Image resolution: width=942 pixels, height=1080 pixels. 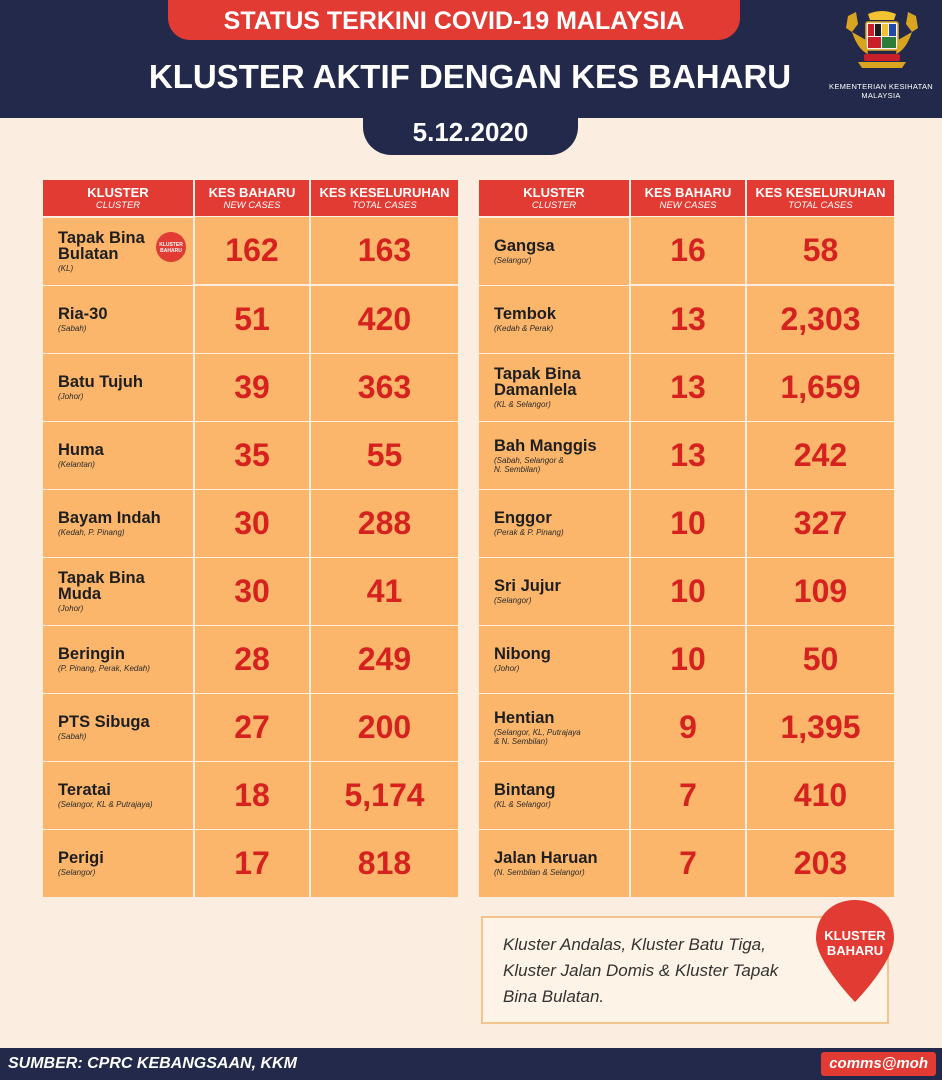 I want to click on new-cases-value: 39, so click(x=252, y=387).